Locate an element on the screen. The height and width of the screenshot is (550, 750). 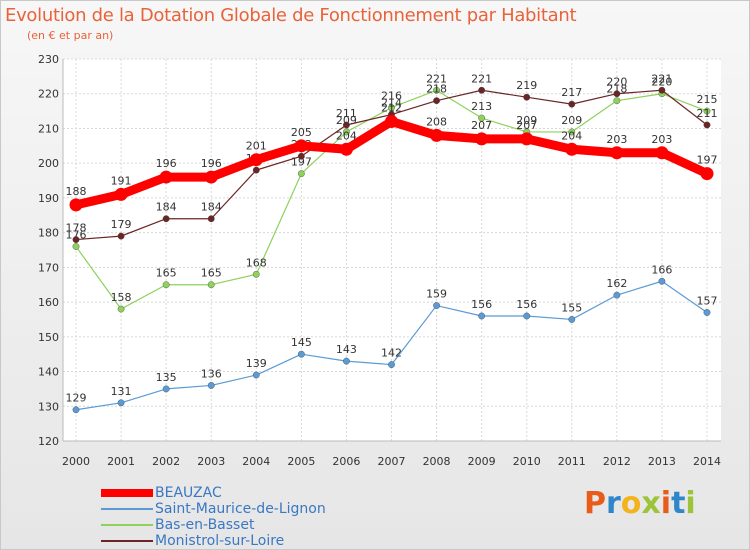
data-label-saint-maurice-de-lignon: 157 is located at coordinates (707, 301).